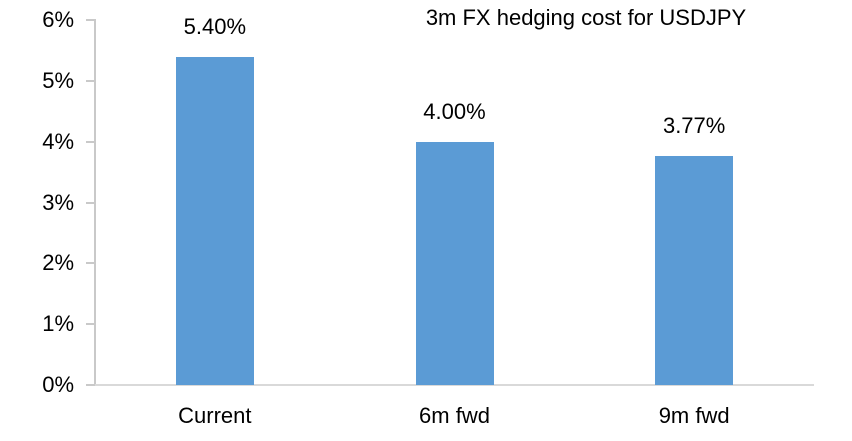 Image resolution: width=852 pixels, height=441 pixels. I want to click on y-axis-tick-label: 6%, so click(58, 19).